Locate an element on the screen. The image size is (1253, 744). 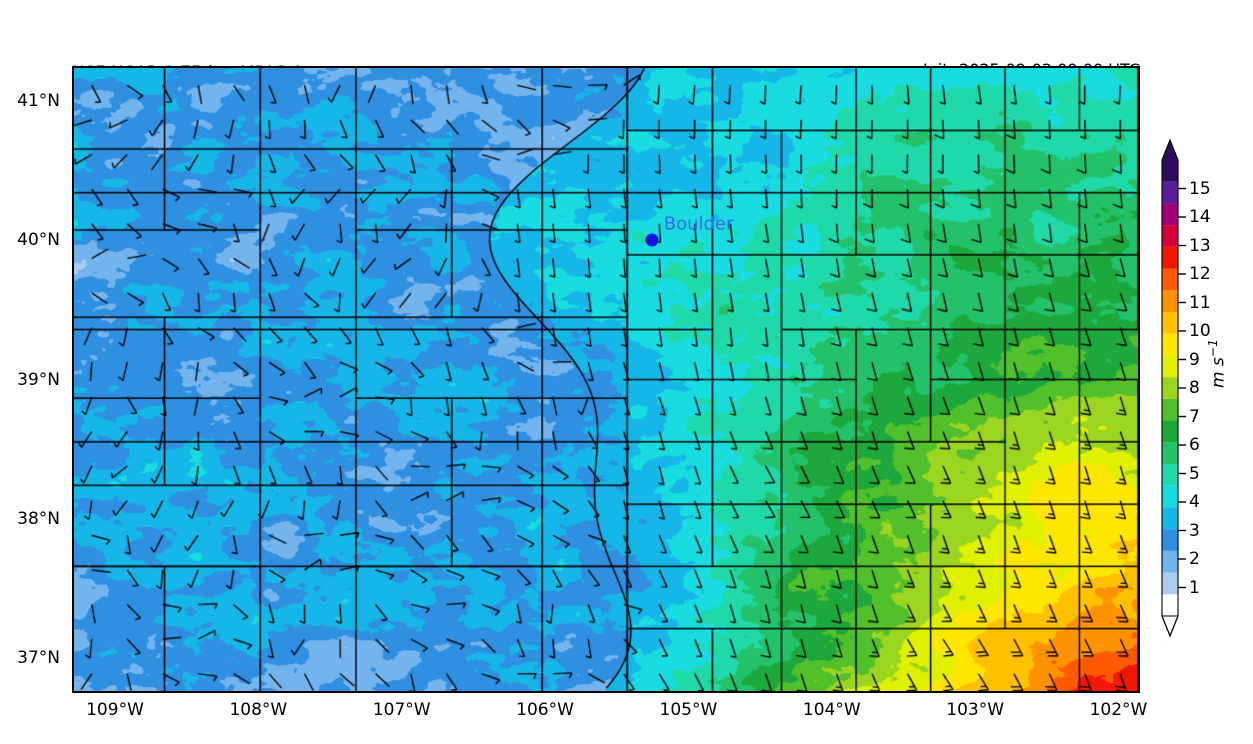
longitude-tick-106°W: 106°W is located at coordinates (545, 710).